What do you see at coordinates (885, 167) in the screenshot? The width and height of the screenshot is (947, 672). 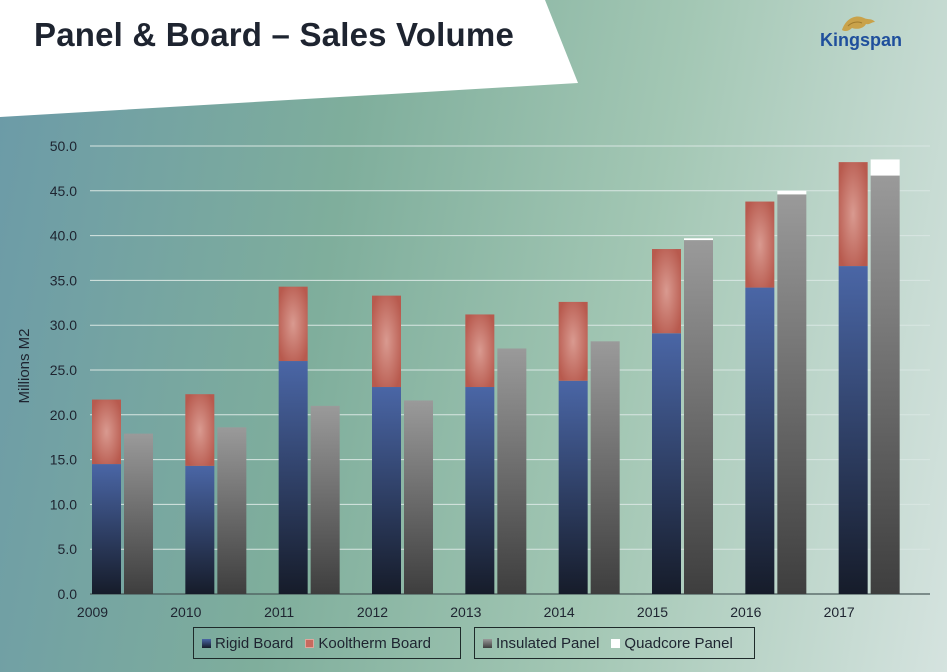 I see `bar-quadcore-panel-2017` at bounding box center [885, 167].